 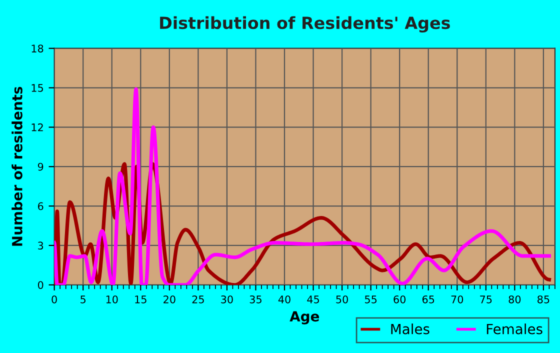 I want to click on x-axis-title: Age, so click(x=305, y=317).